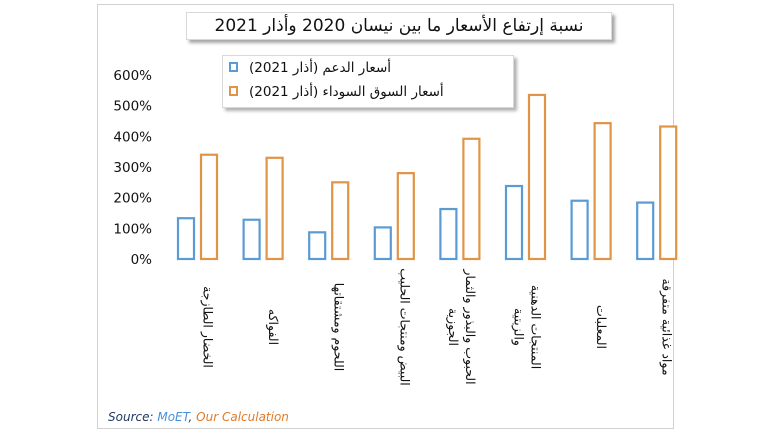 The height and width of the screenshot is (433, 768). Describe the element at coordinates (242, 417) in the screenshot. I see `source-calc: Our Calculation` at that location.